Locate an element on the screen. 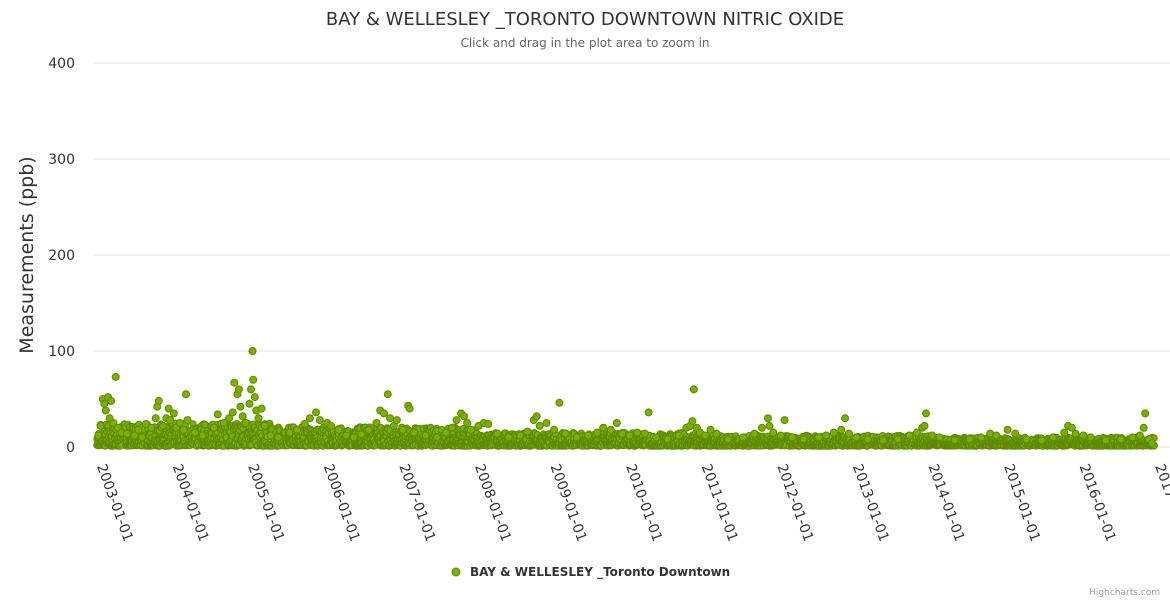 The width and height of the screenshot is (1170, 600). credits-link: Highcharts.com is located at coordinates (1124, 593).